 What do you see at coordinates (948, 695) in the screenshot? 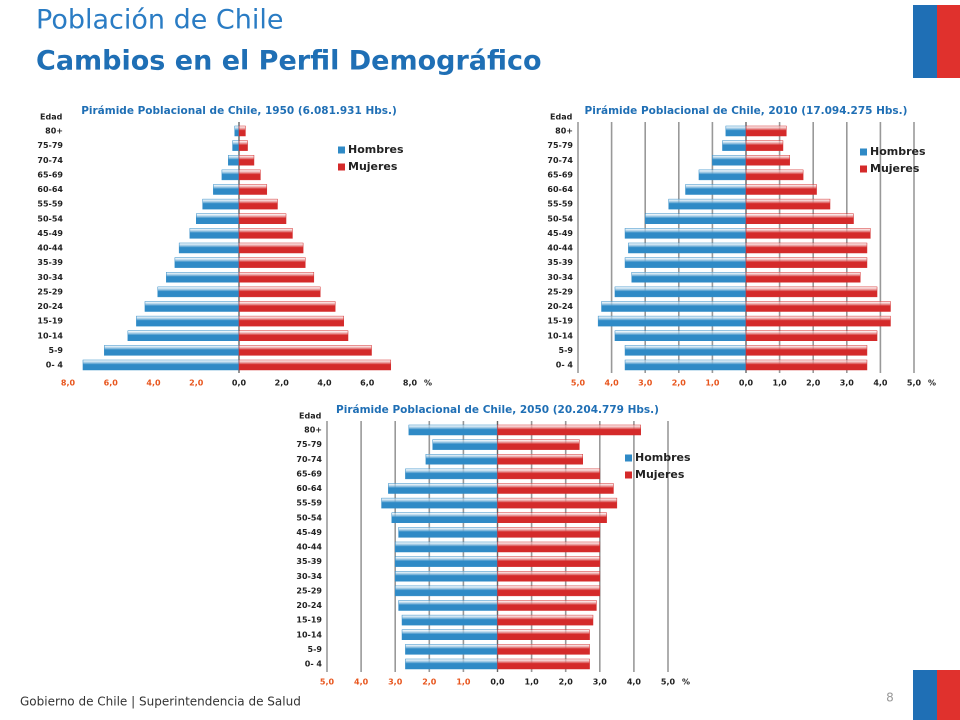
I see `flag-red-bottom` at bounding box center [948, 695].